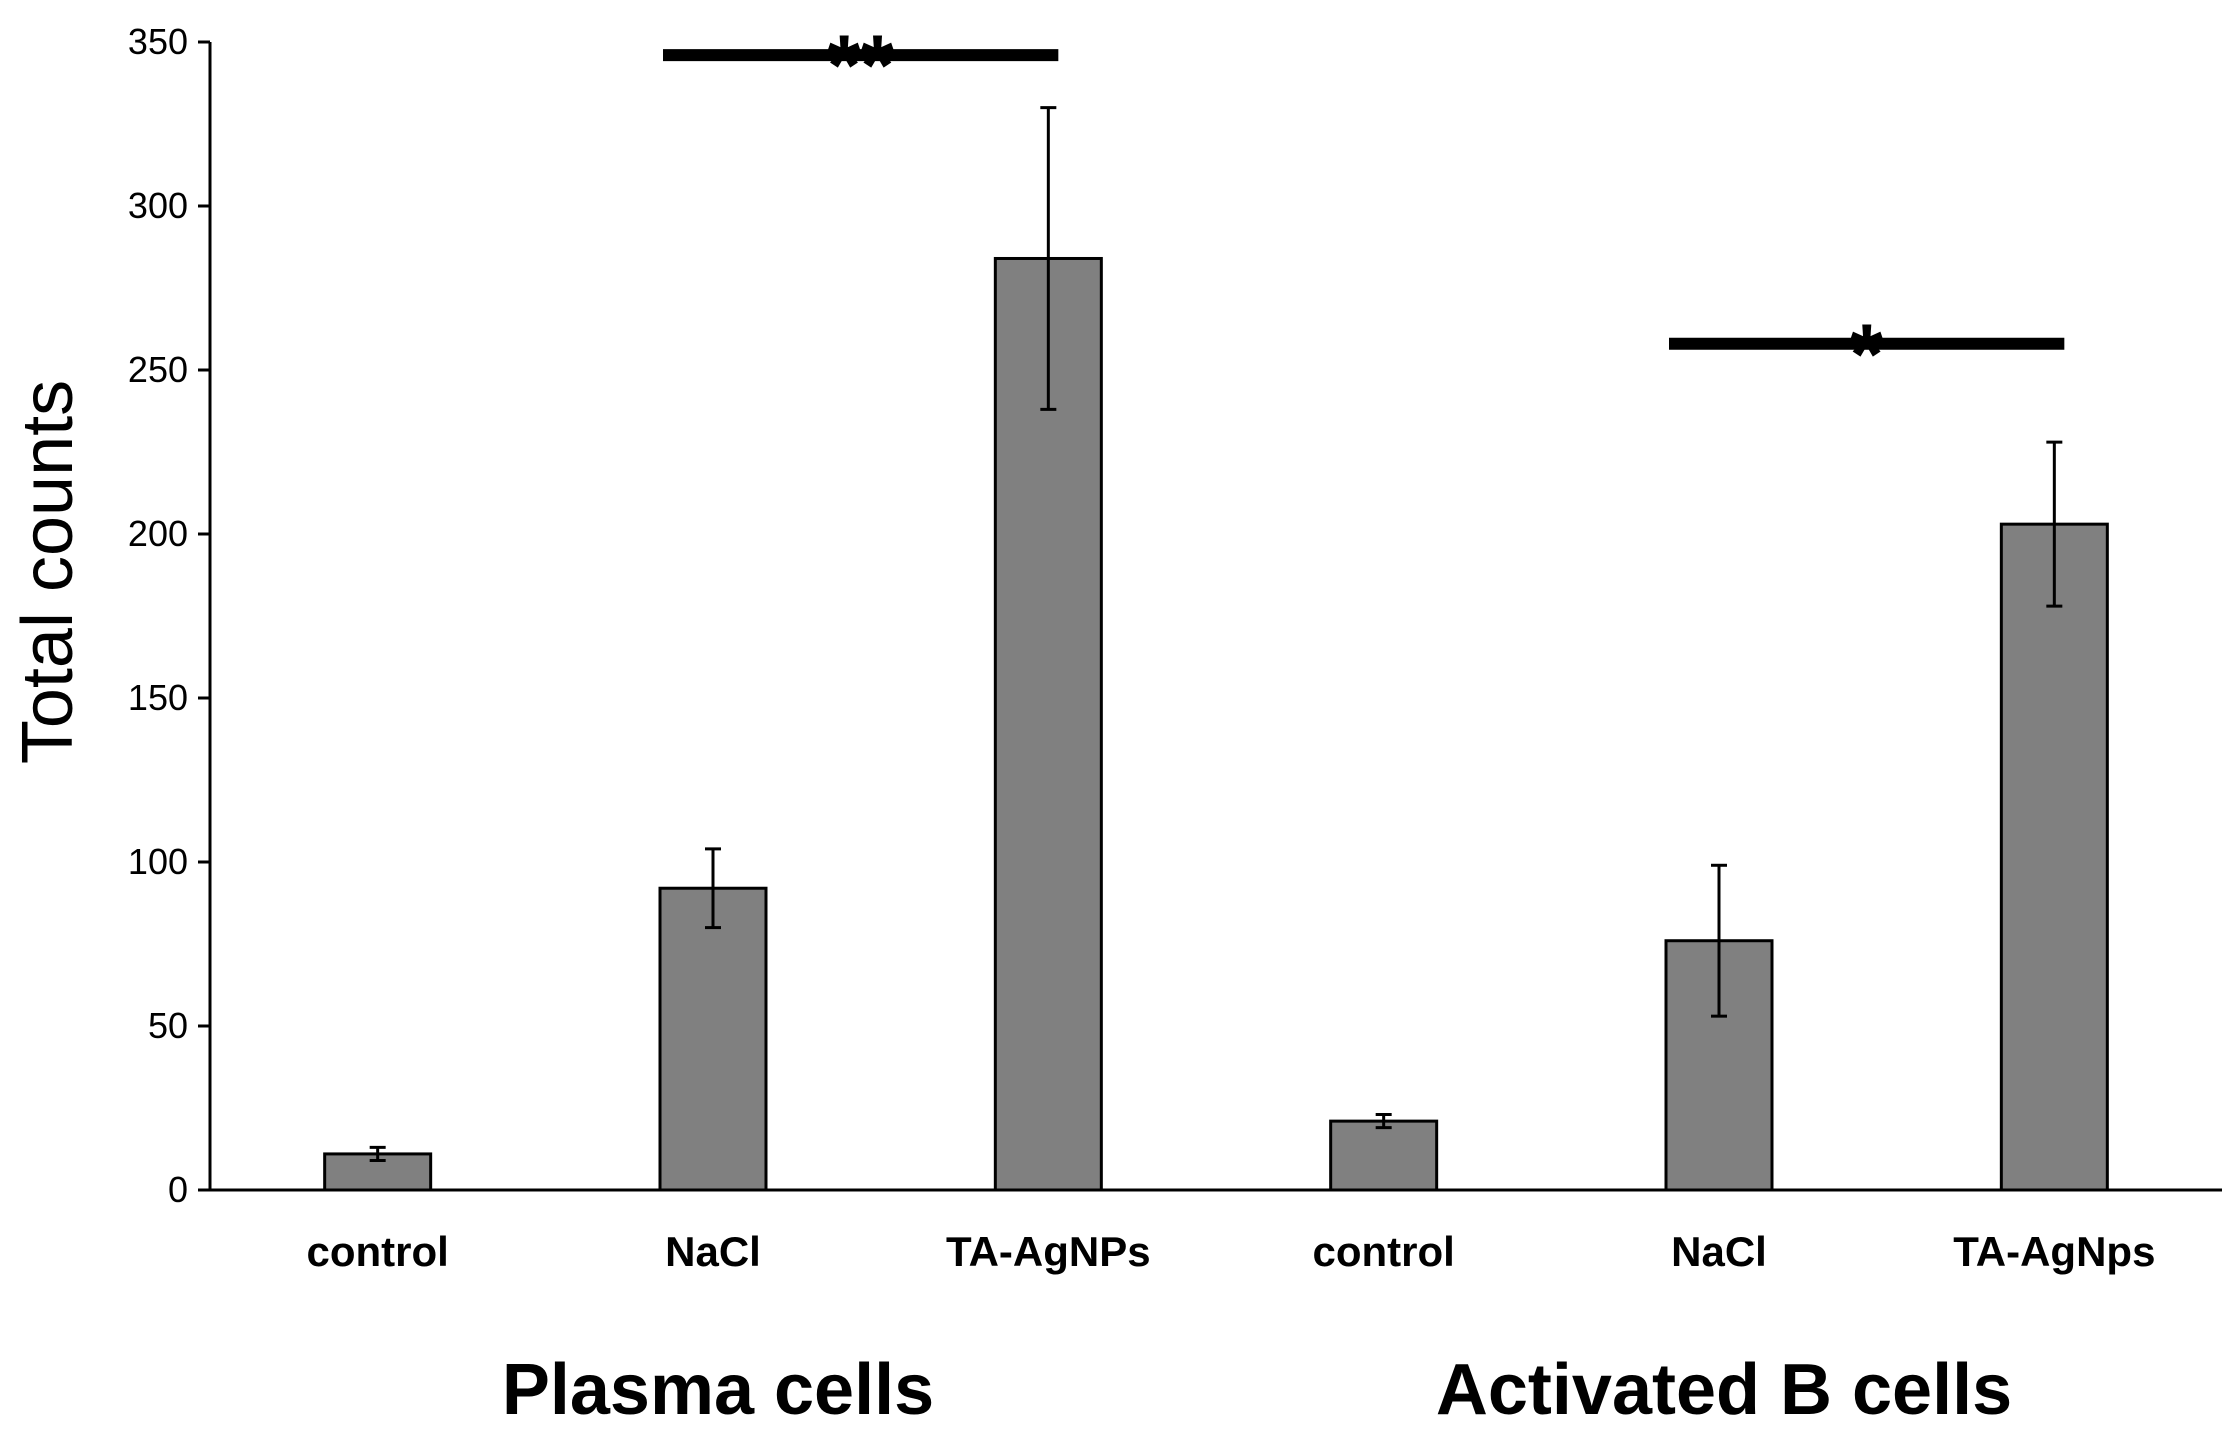 The width and height of the screenshot is (2234, 1434). Describe the element at coordinates (158, 205) in the screenshot. I see `y-tick-label-6: 300` at that location.